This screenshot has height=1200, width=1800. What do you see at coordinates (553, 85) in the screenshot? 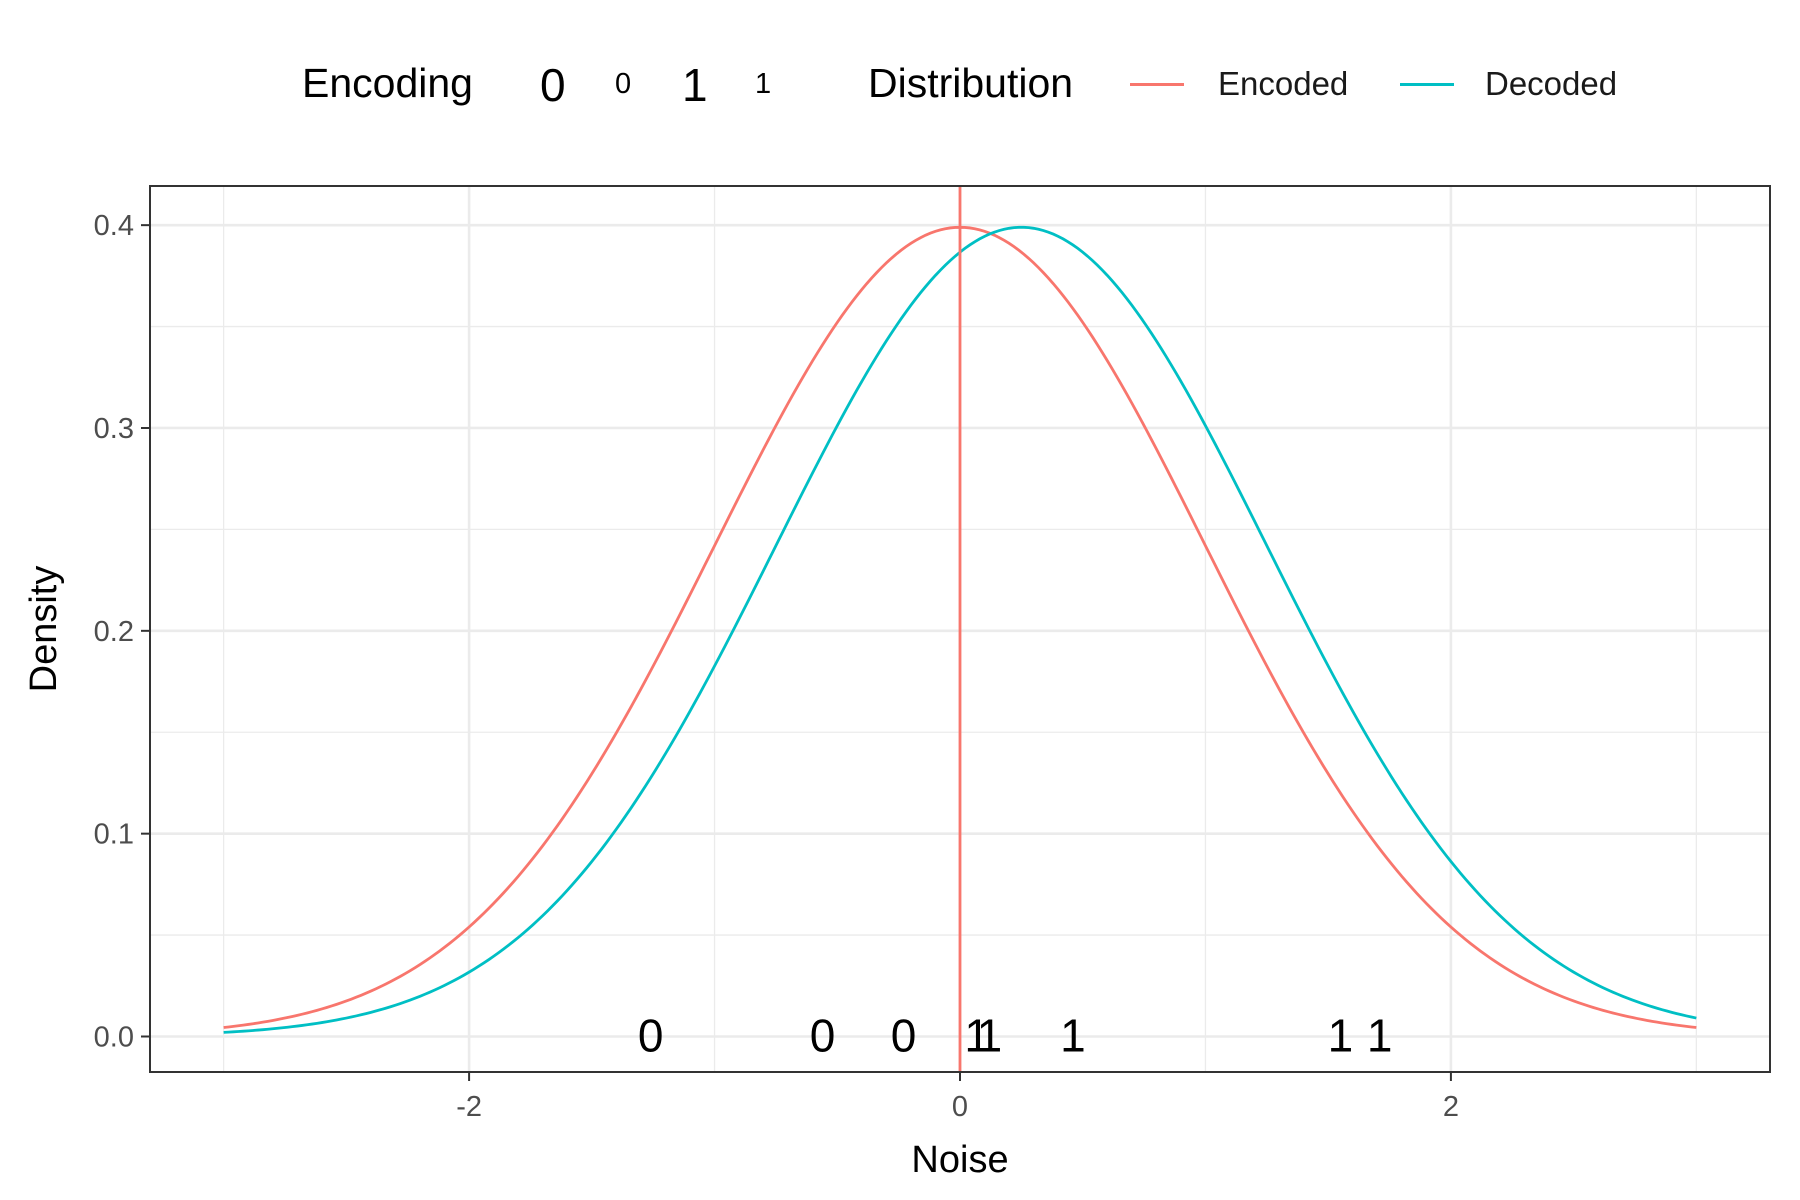
I see `legend-encoding-key-0-large: 0` at bounding box center [553, 85].